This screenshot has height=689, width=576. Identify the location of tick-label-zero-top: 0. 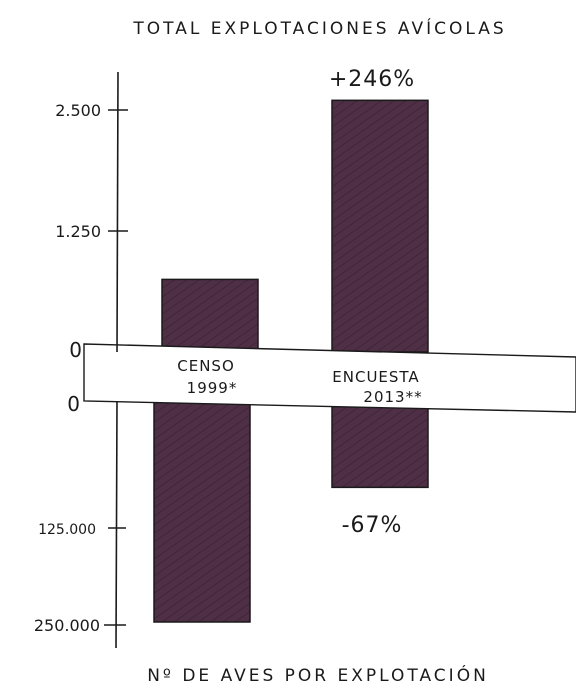
(75, 350).